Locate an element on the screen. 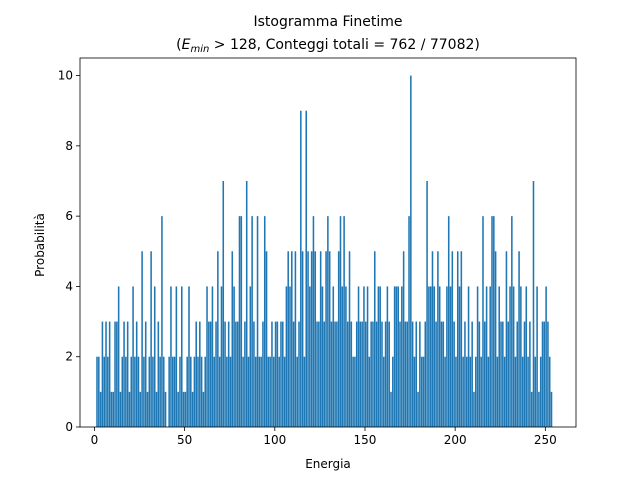  y-tick-label: 0 is located at coordinates (69, 427).